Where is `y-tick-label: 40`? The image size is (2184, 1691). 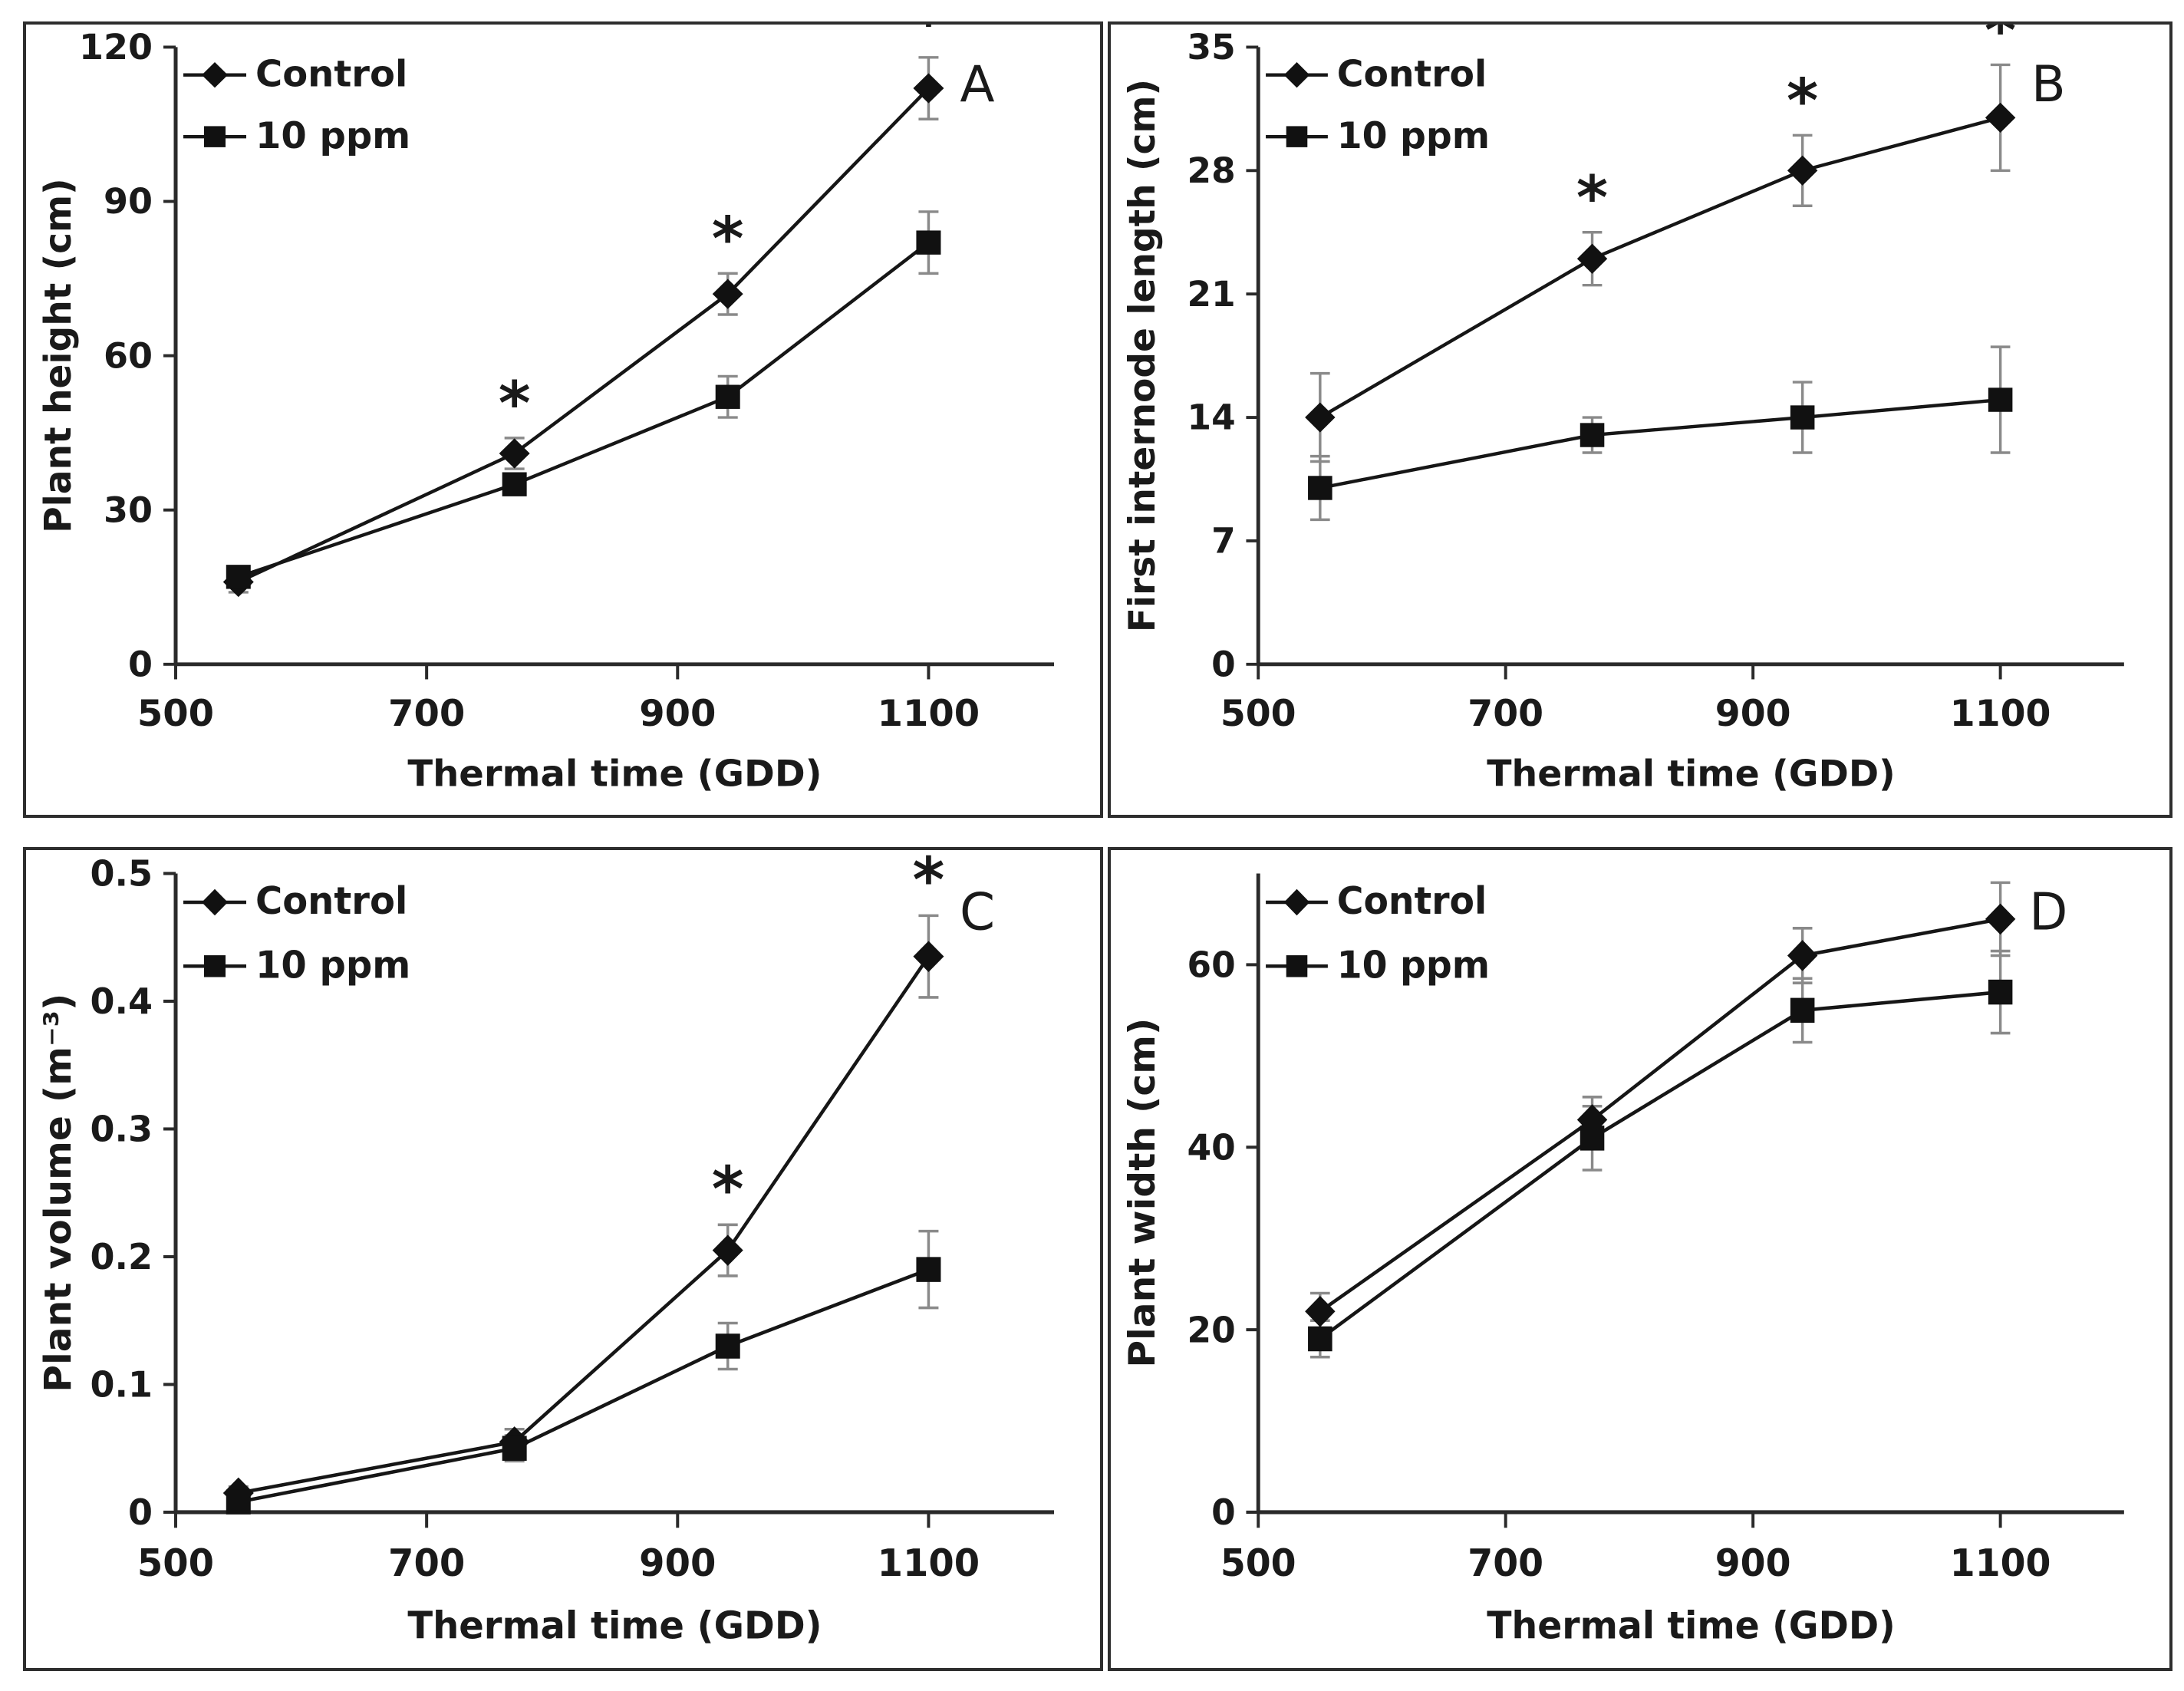
y-tick-label: 40 is located at coordinates (1212, 1148).